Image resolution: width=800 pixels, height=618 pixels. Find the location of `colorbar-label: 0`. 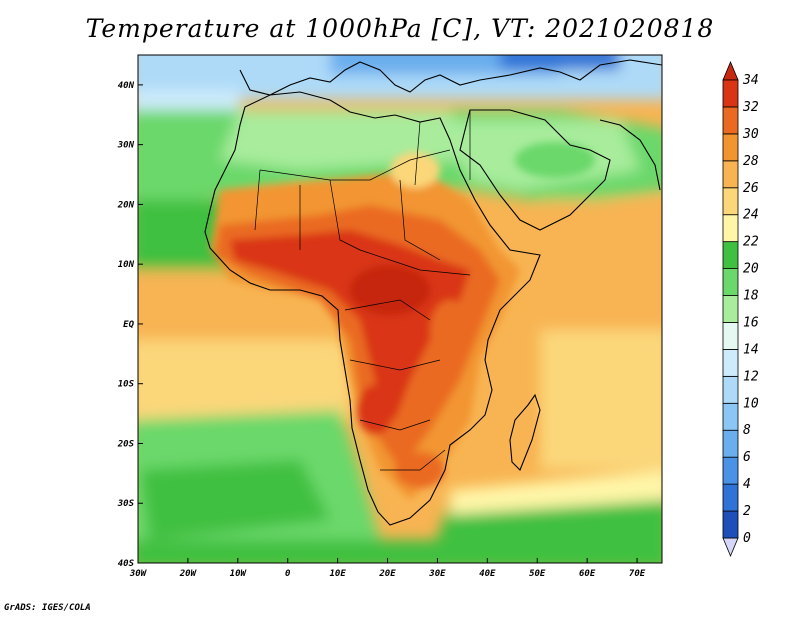

colorbar-label: 0 is located at coordinates (747, 538).